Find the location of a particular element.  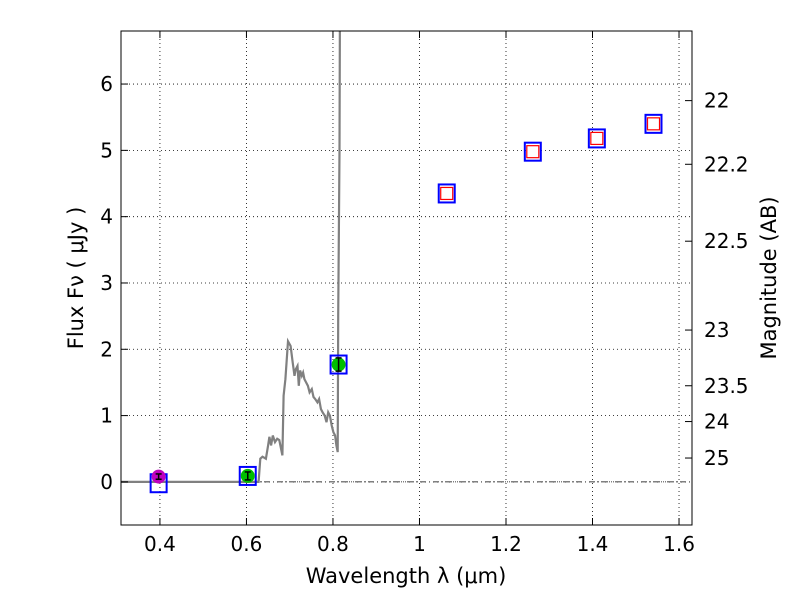

y-tick-label: 6 is located at coordinates (106, 84).